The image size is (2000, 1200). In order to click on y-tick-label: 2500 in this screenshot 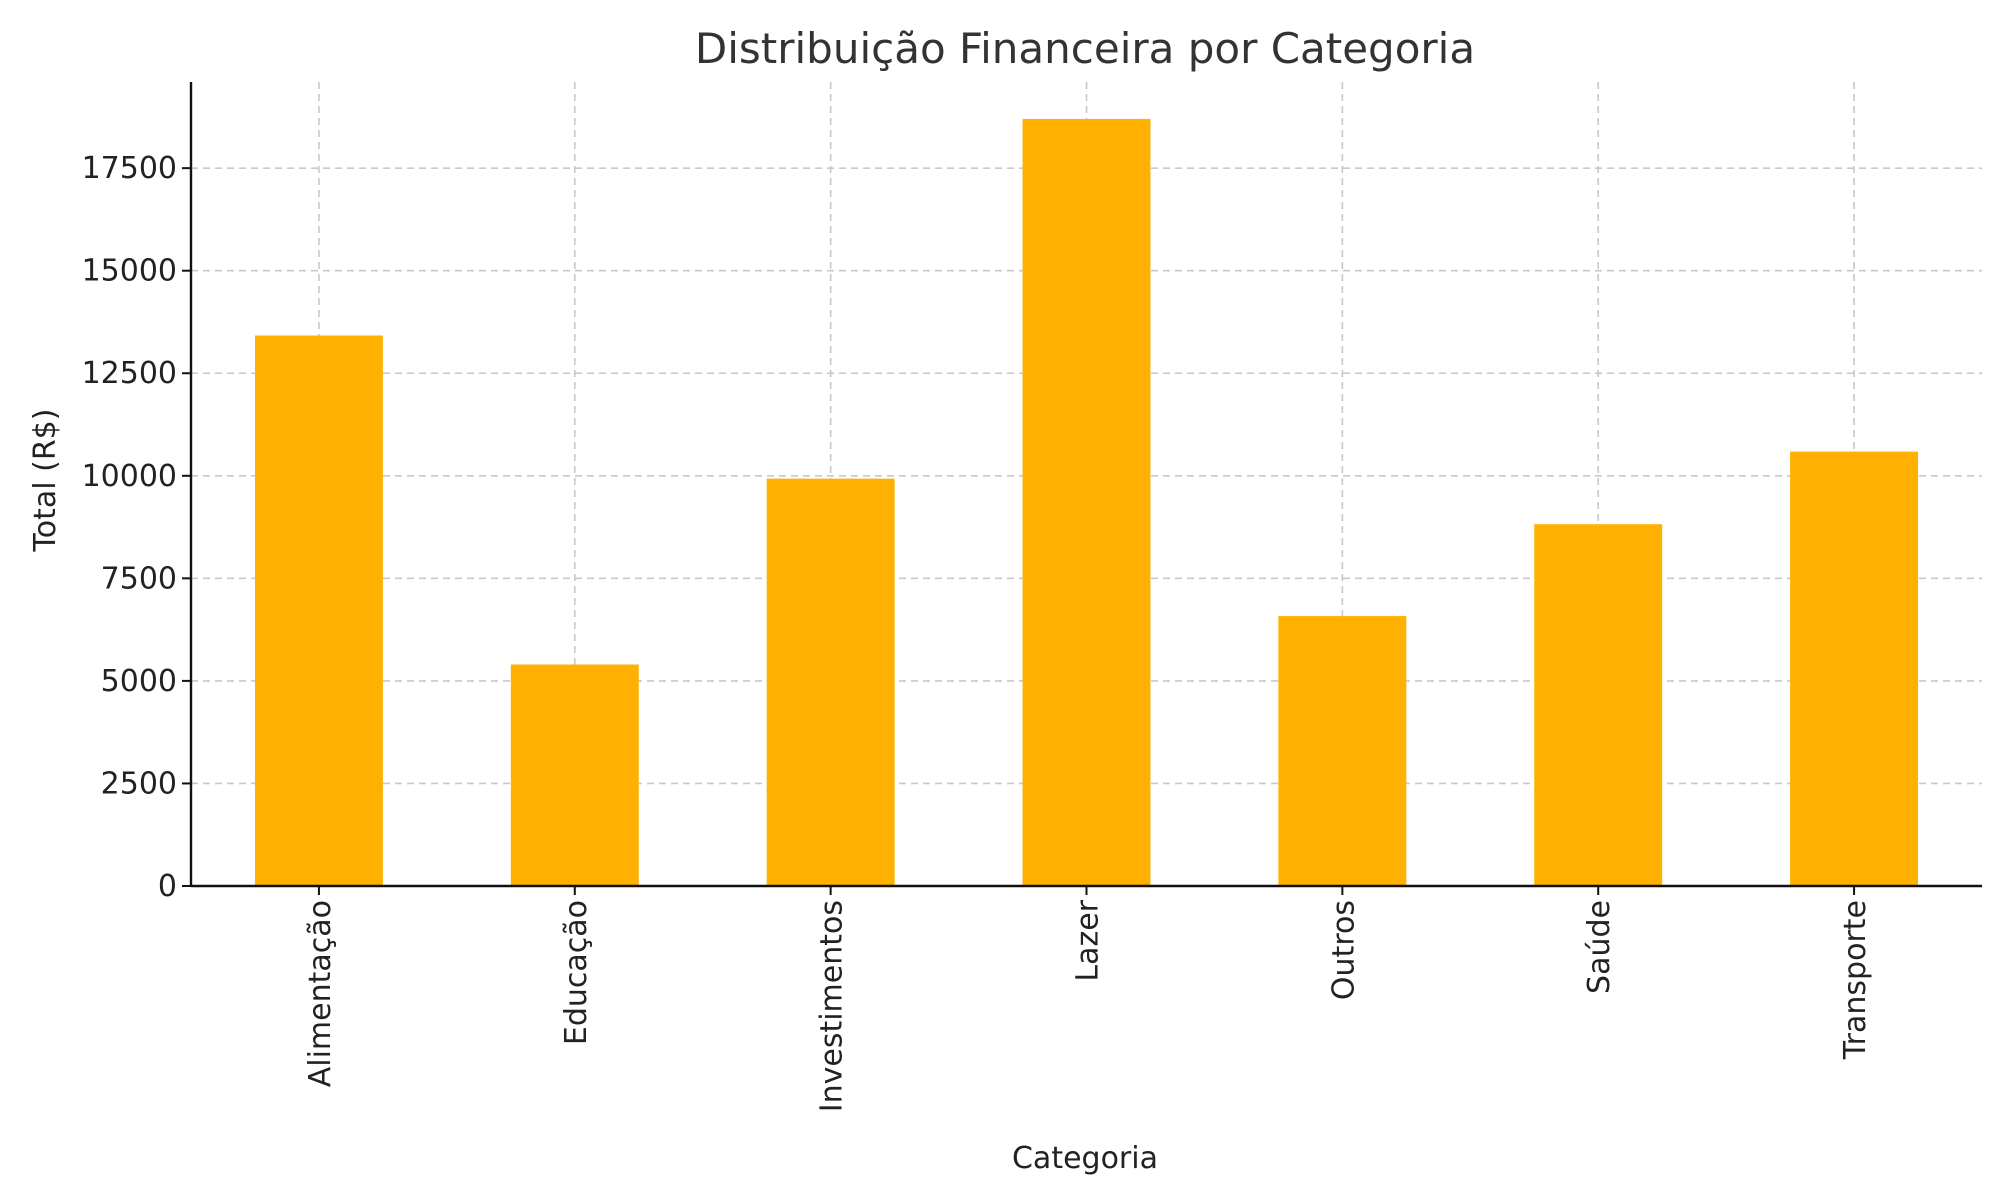, I will do `click(139, 783)`.